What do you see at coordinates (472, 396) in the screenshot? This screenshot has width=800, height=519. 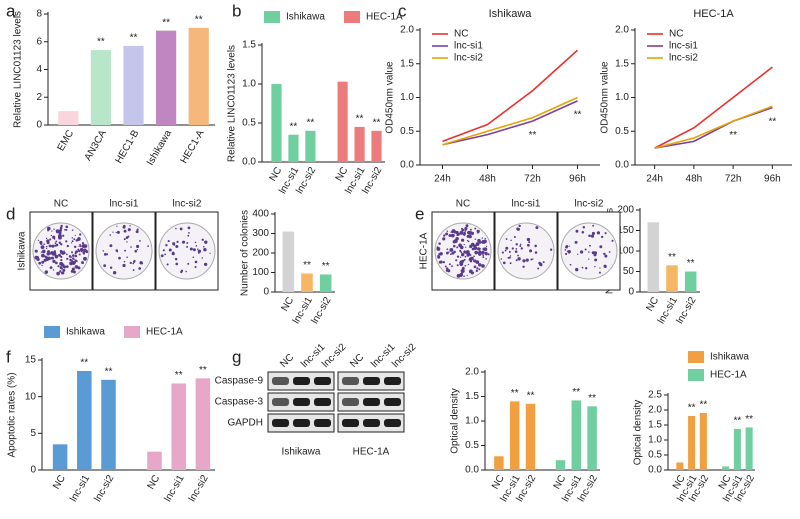 I see `y-tick-label: 1.5` at bounding box center [472, 396].